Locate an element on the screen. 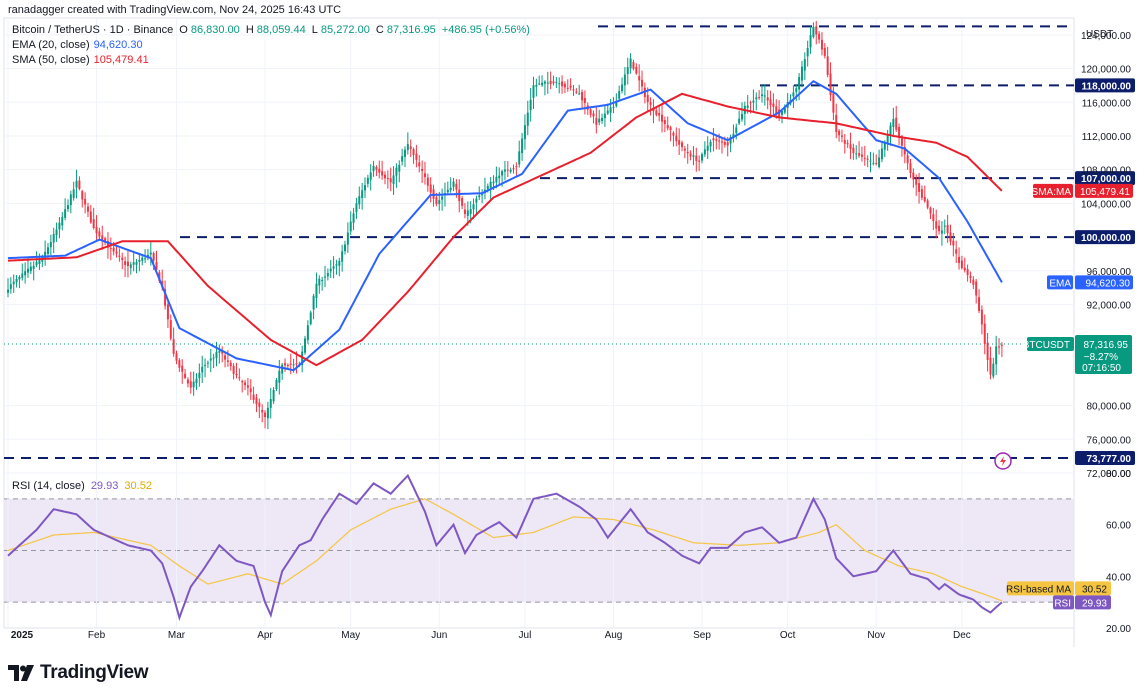  last-price-value: 87,316.95 is located at coordinates (1106, 345).